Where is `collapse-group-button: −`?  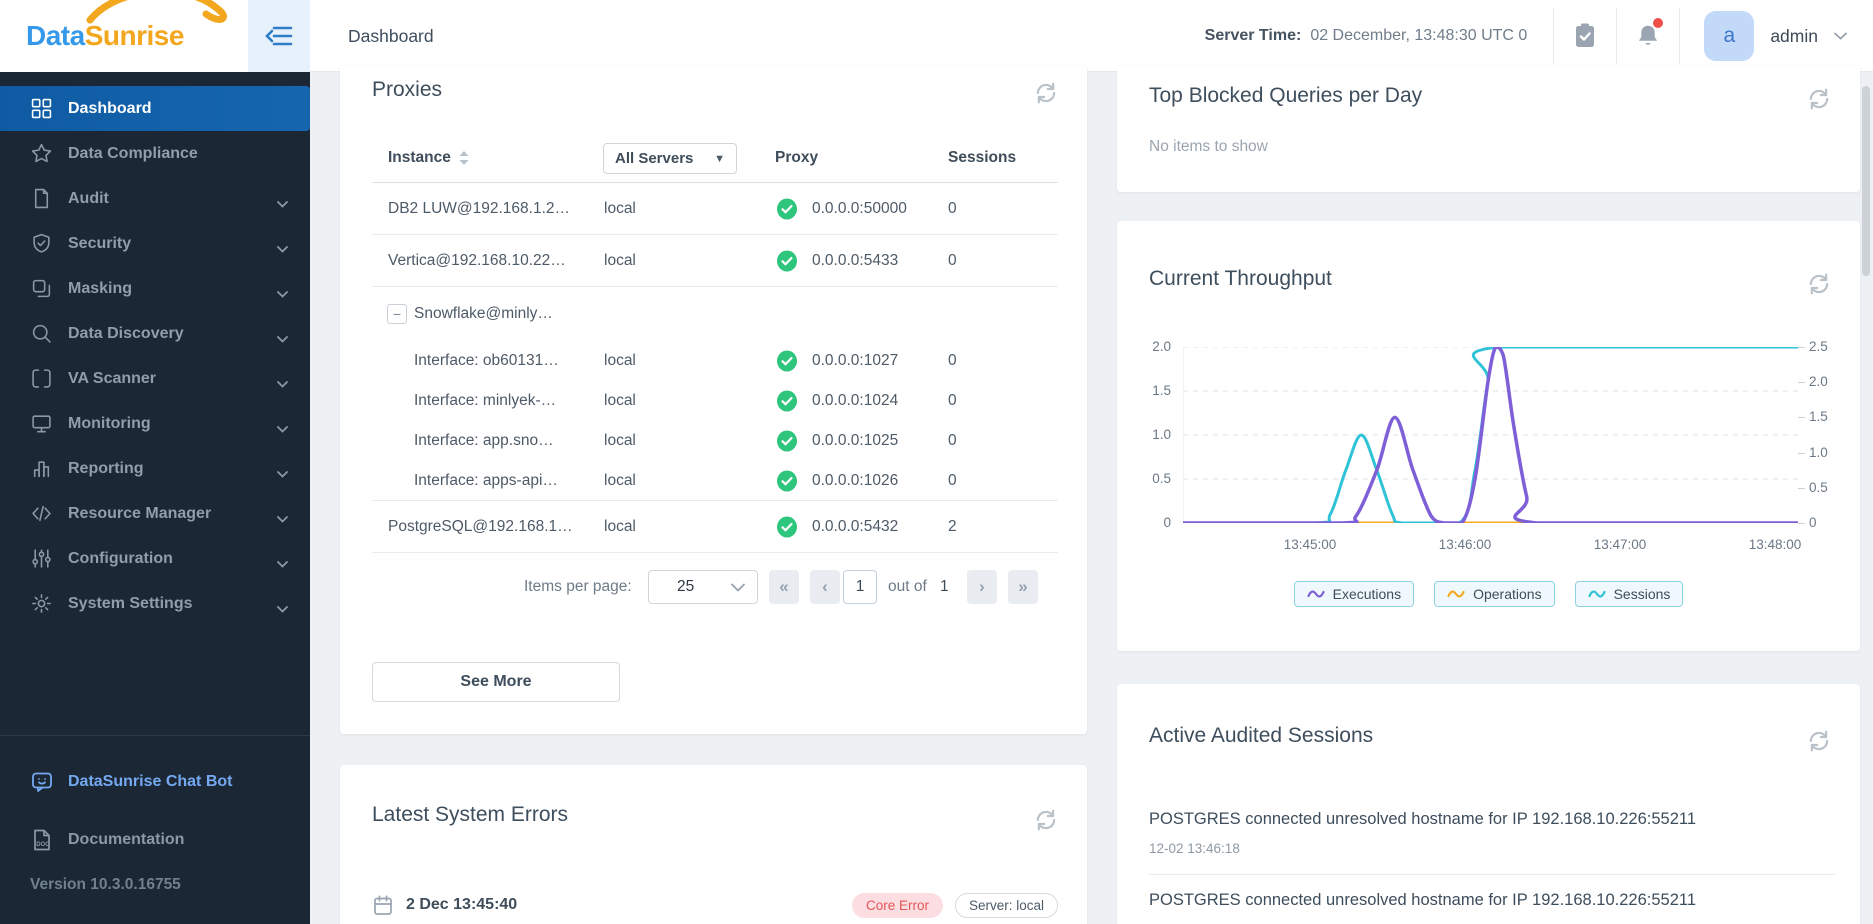 collapse-group-button: − is located at coordinates (397, 314).